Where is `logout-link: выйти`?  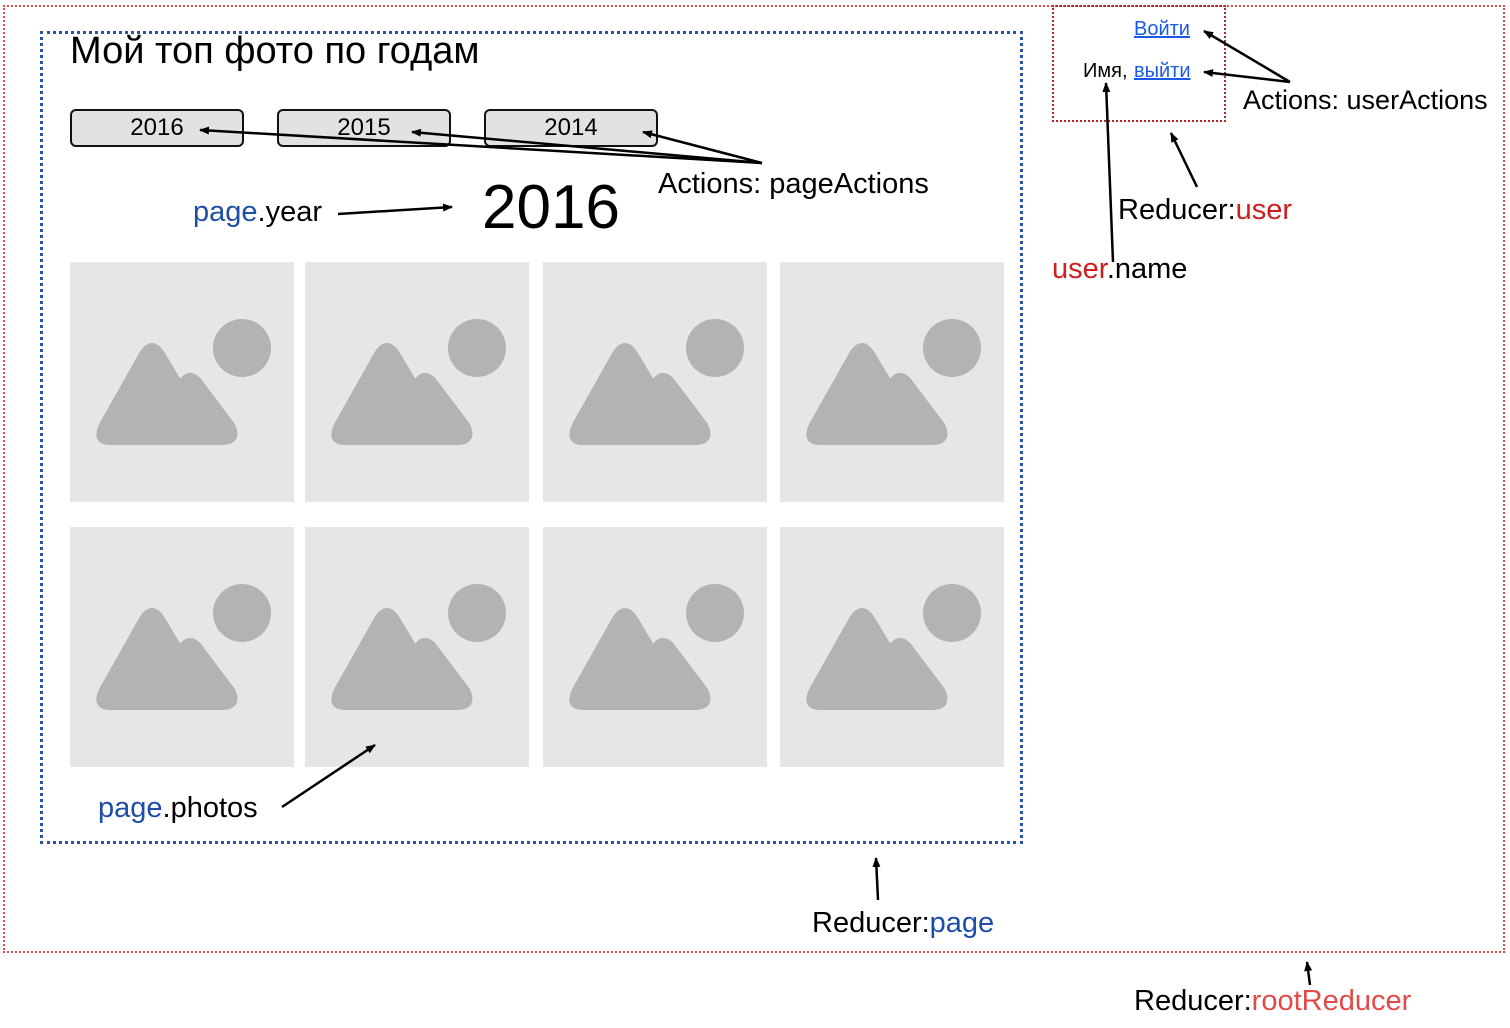
logout-link: выйти is located at coordinates (1162, 71).